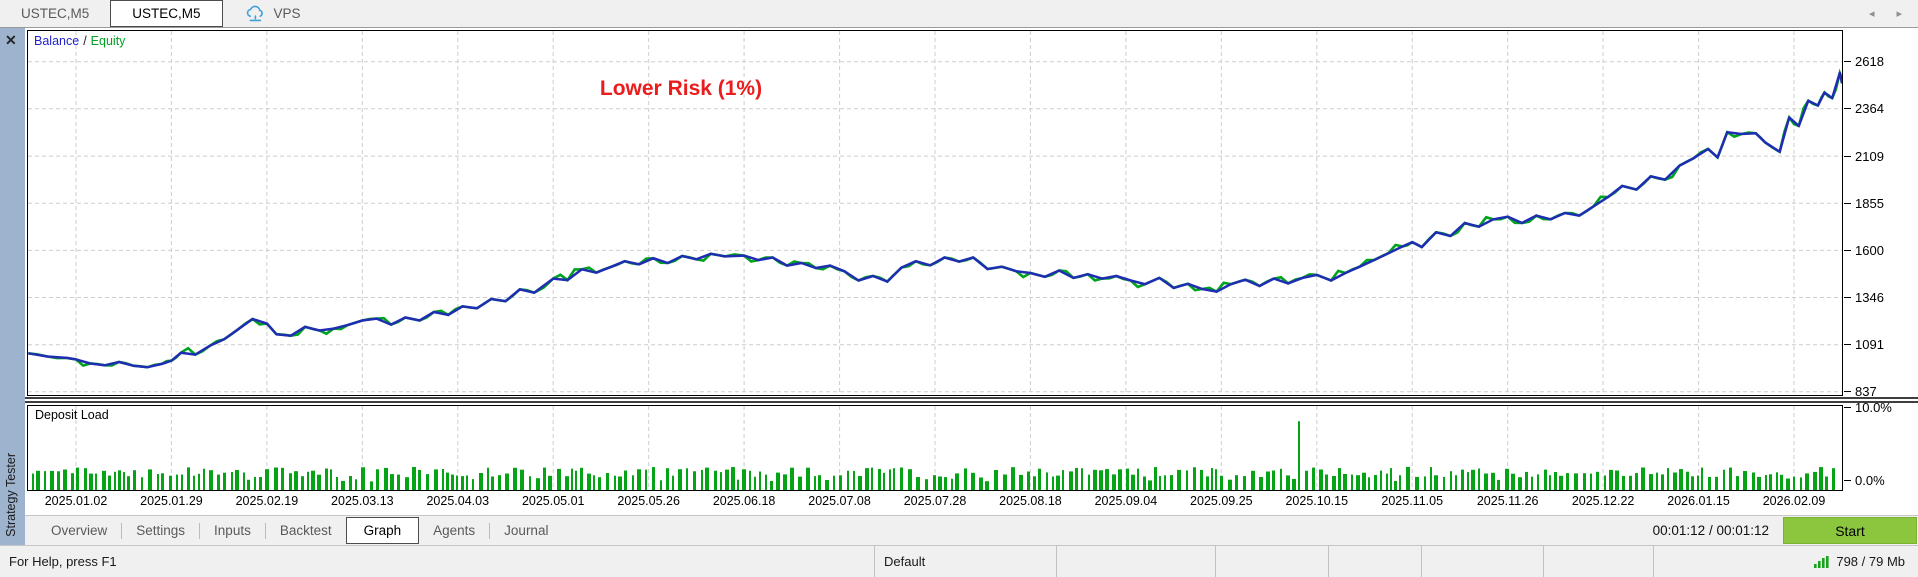 The height and width of the screenshot is (577, 1918). What do you see at coordinates (454, 530) in the screenshot?
I see `tester-tab-agents: Agents` at bounding box center [454, 530].